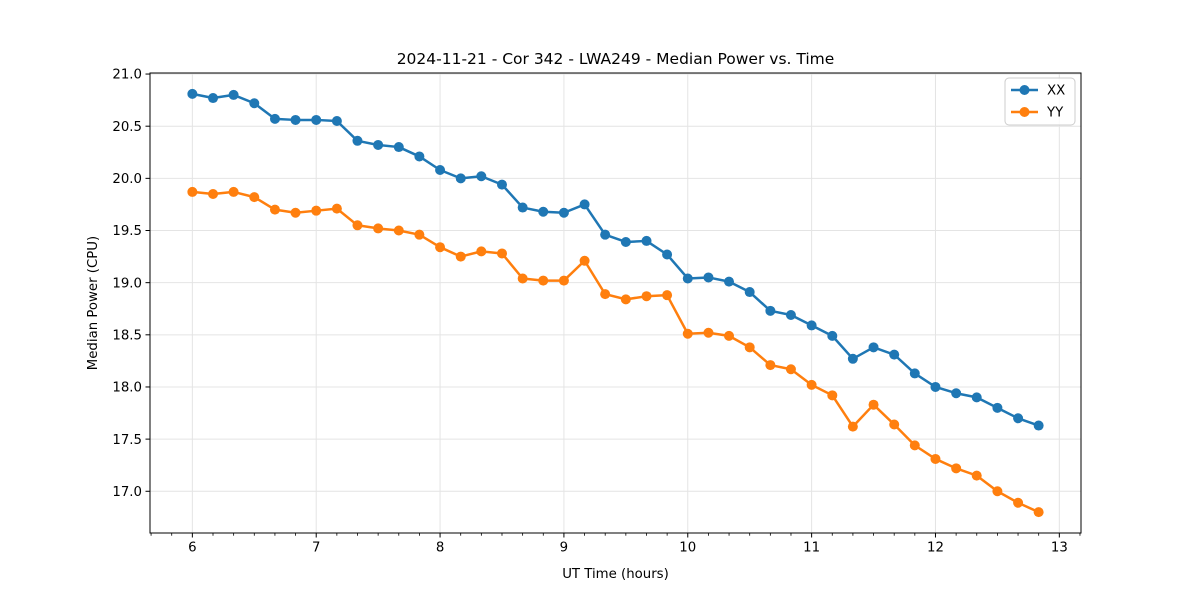 Image resolution: width=1200 pixels, height=600 pixels. Describe the element at coordinates (316, 548) in the screenshot. I see `x-tick-label: 7` at that location.